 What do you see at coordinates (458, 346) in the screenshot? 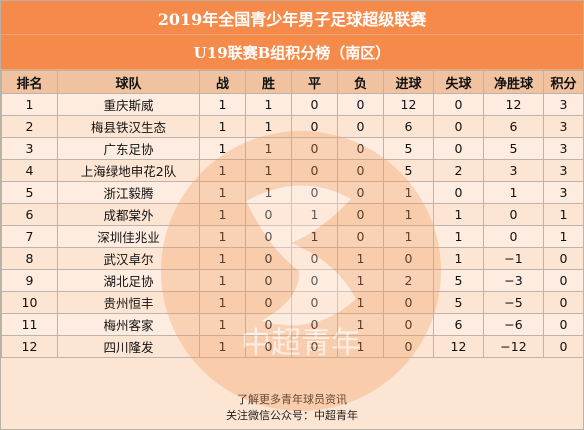
I see `cell-goals-against: 12` at bounding box center [458, 346].